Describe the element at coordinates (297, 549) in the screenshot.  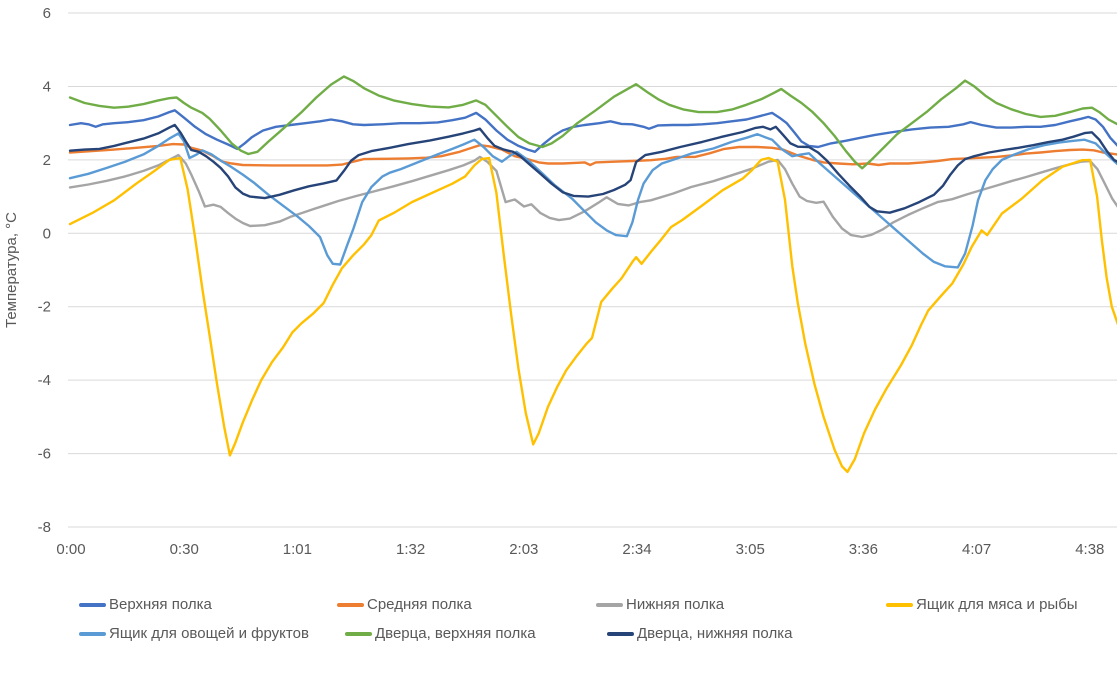
I see `x-tick-label: 1:01` at that location.